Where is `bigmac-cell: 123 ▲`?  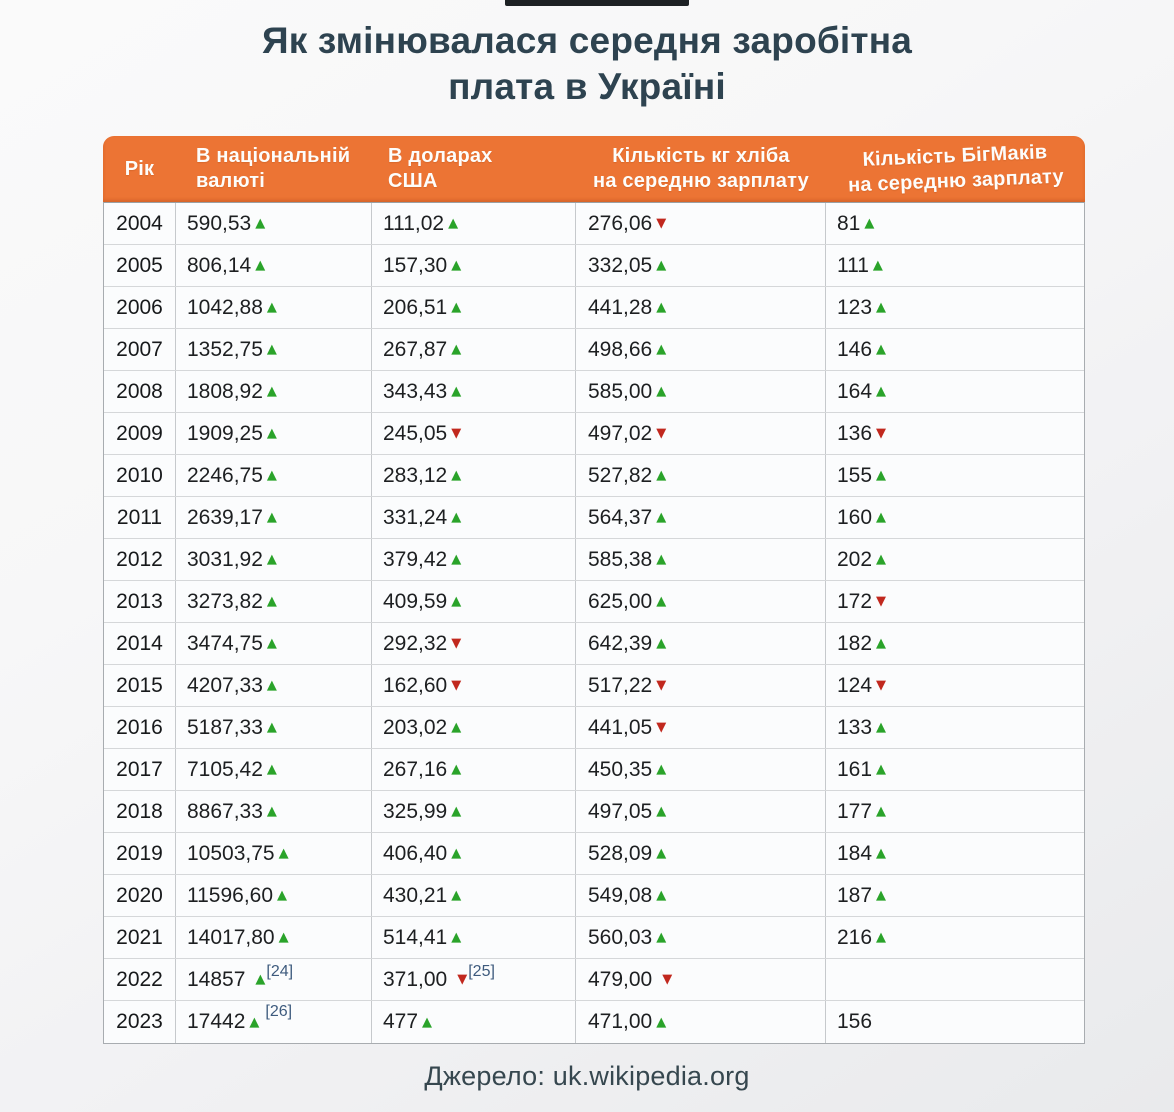 bigmac-cell: 123 ▲ is located at coordinates (955, 307).